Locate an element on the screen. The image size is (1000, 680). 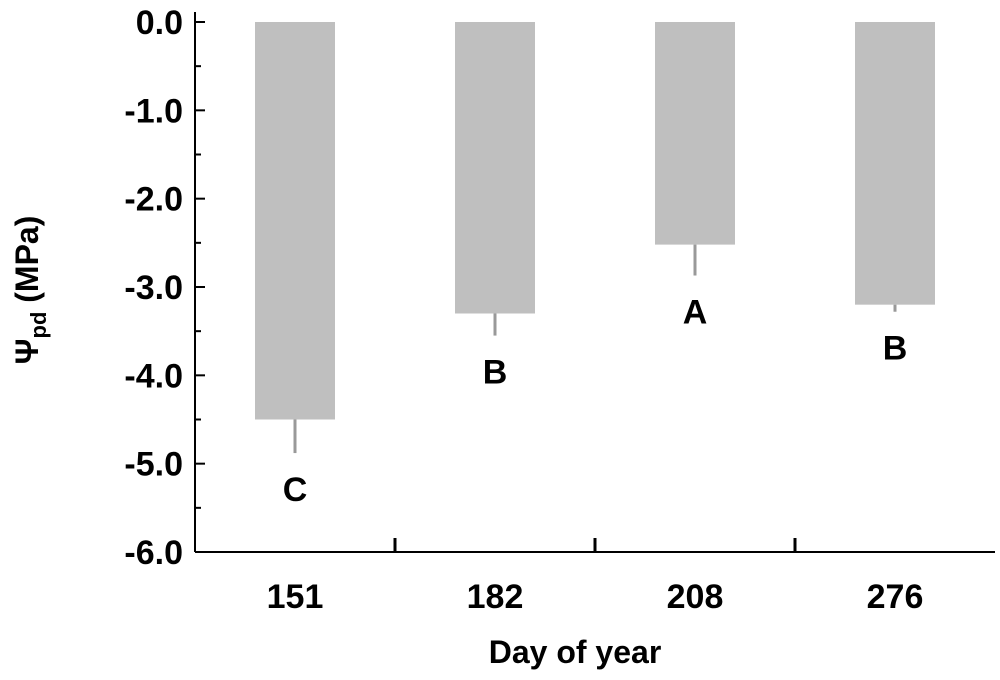
y-tick-label-2: -2.0 is located at coordinates (153, 200).